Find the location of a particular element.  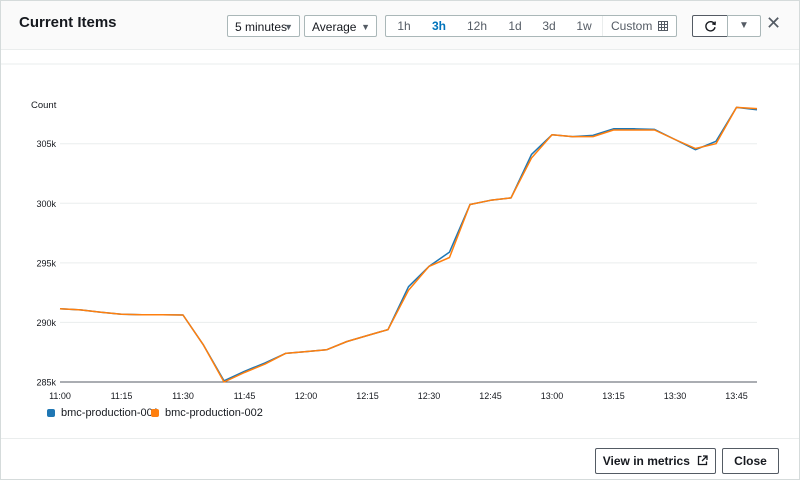

statistic-dropdown: Average ▼ is located at coordinates (340, 26).